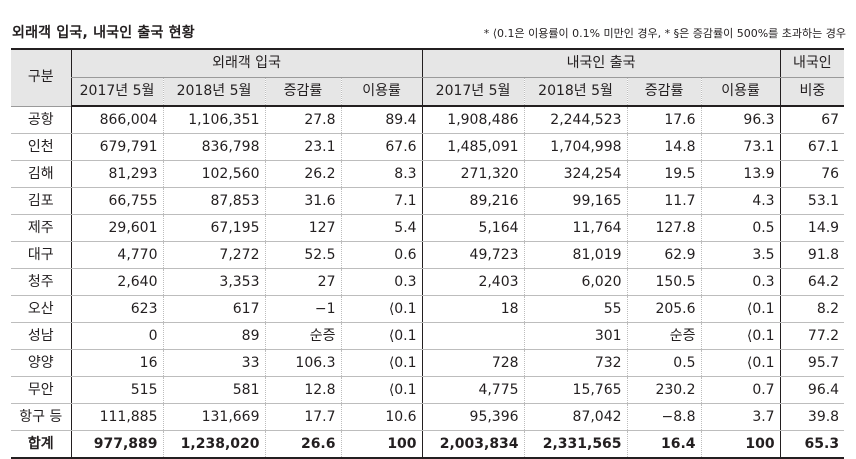  I want to click on outbound-2017-cell, so click(473, 336).